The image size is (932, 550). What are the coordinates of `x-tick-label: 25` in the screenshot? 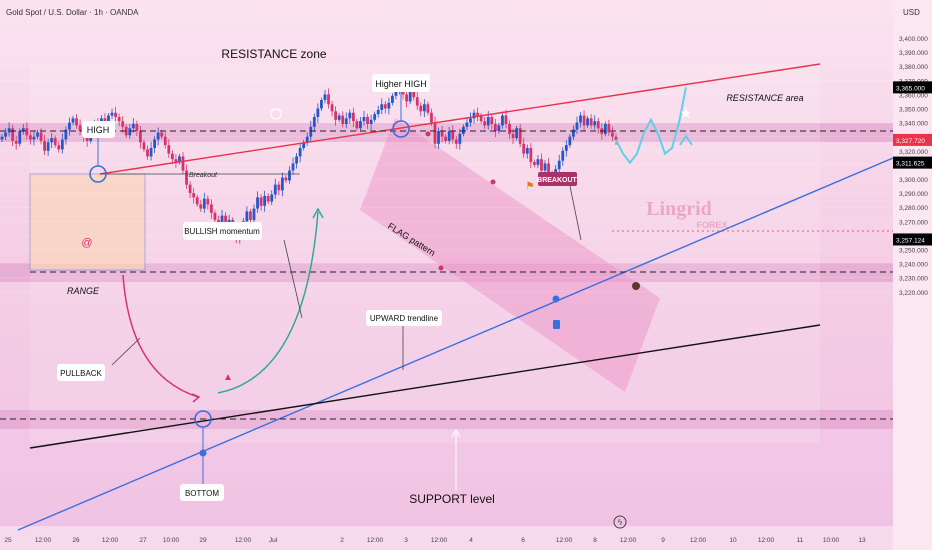 It's located at (8, 540).